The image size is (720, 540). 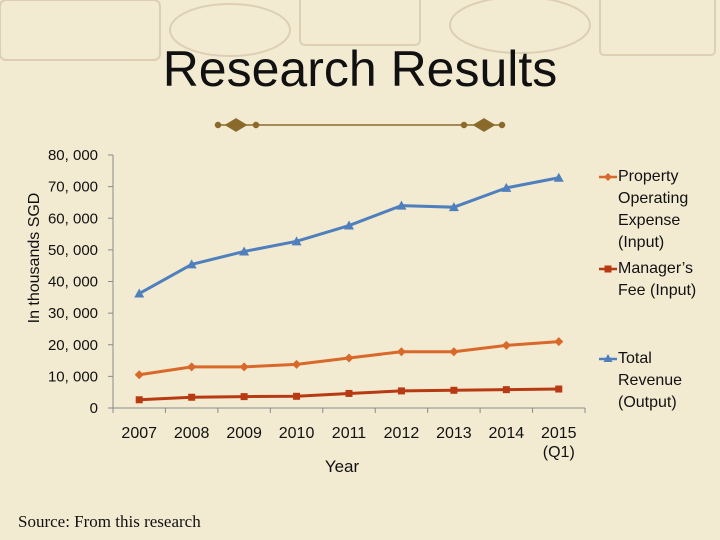 What do you see at coordinates (192, 433) in the screenshot?
I see `x-tick-label: 2008` at bounding box center [192, 433].